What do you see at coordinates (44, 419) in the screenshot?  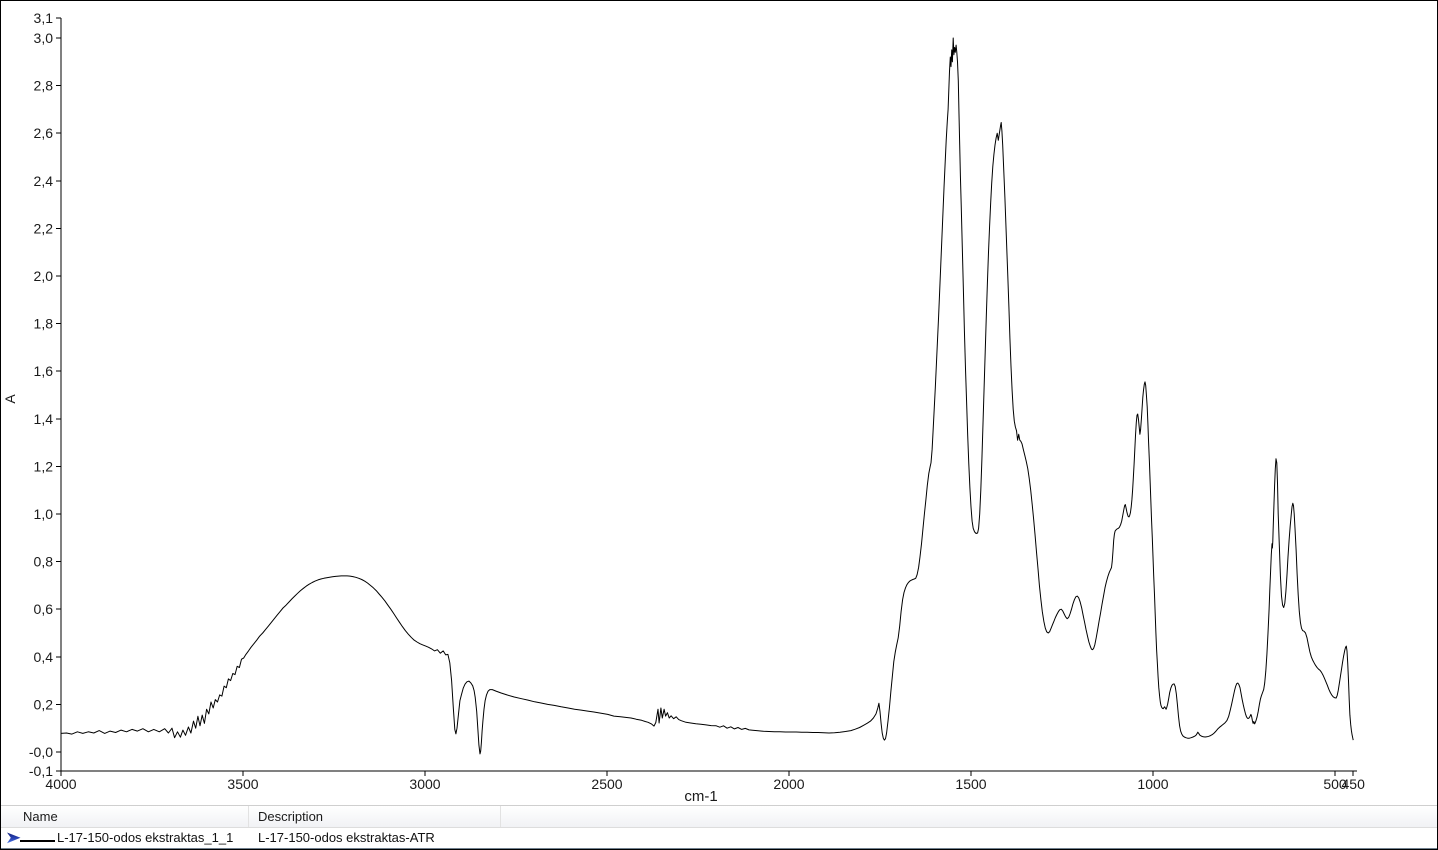 I see `y-tick-label: 1,4` at bounding box center [44, 419].